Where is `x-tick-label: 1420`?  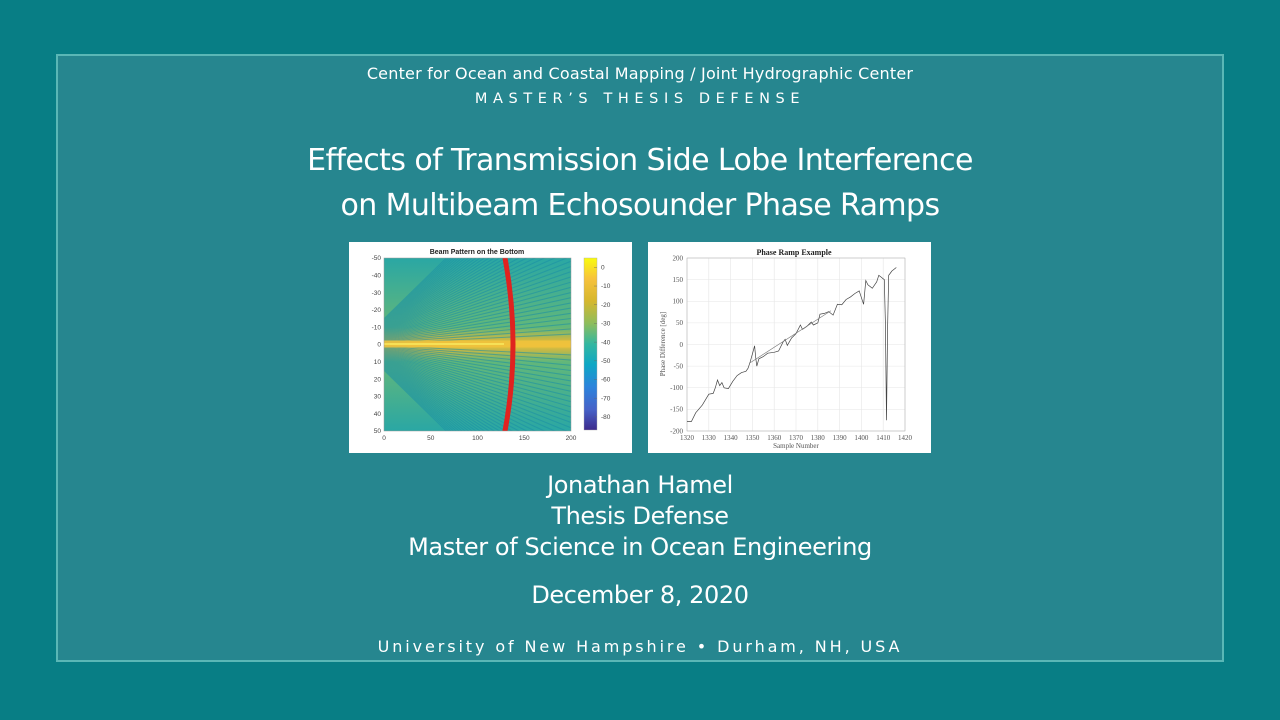 x-tick-label: 1420 is located at coordinates (905, 438).